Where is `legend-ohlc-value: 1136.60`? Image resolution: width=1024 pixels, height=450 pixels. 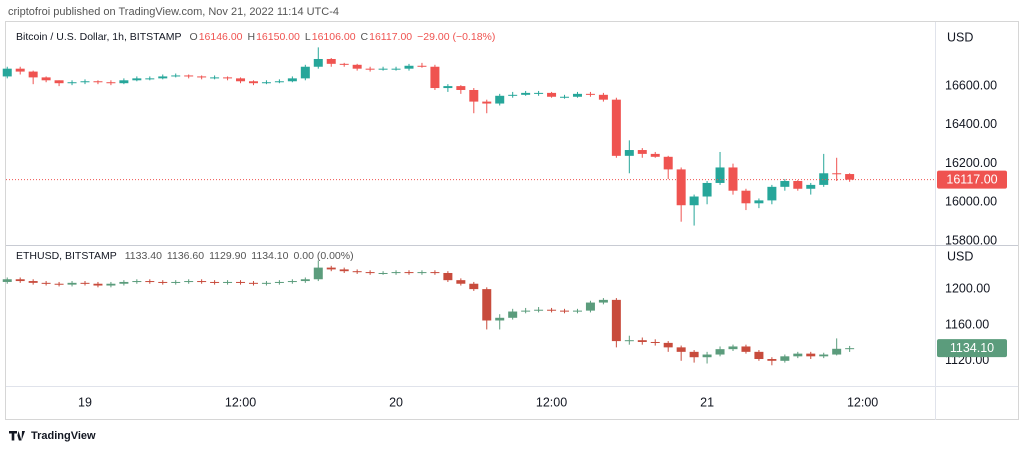
legend-ohlc-value: 1136.60 is located at coordinates (185, 256).